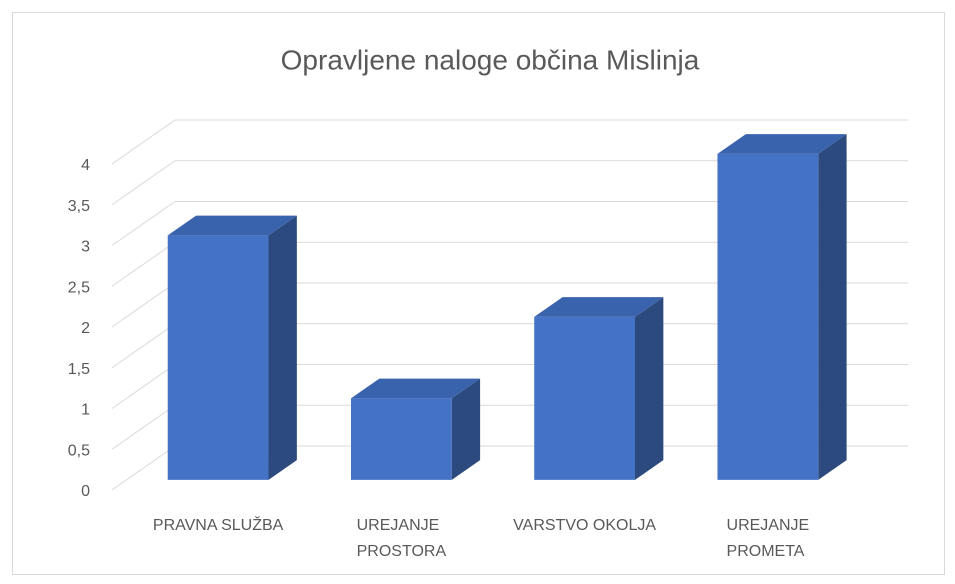  What do you see at coordinates (584, 525) in the screenshot?
I see `x-tick-label: VARSTVO OKOLJA` at bounding box center [584, 525].